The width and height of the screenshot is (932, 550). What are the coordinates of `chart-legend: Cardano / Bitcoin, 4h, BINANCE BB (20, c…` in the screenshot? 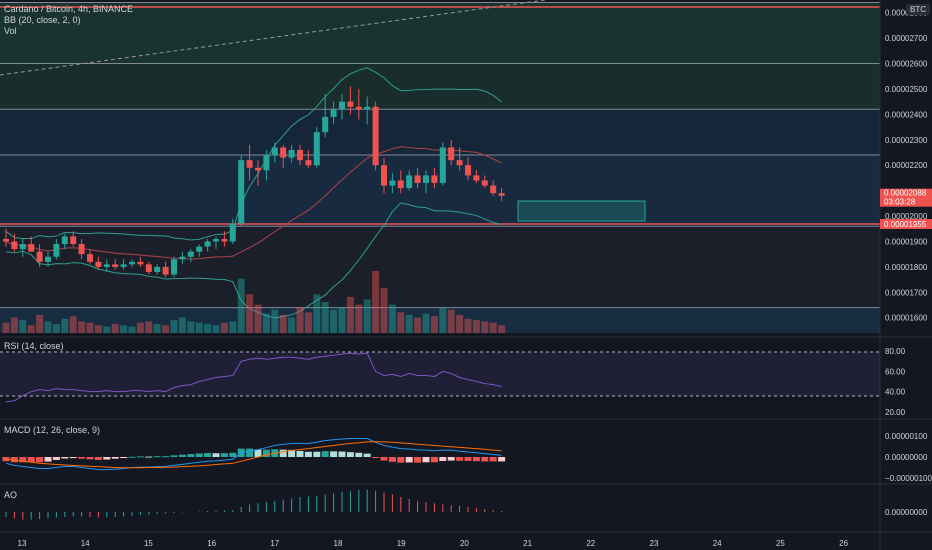 It's located at (68, 20).